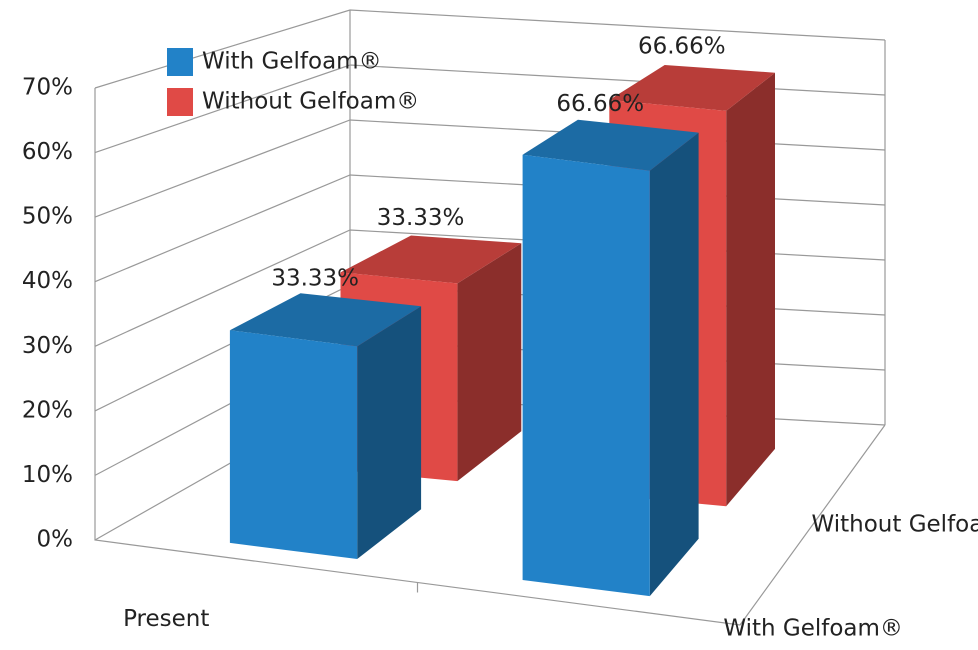  Describe the element at coordinates (813, 629) in the screenshot. I see `depth-label: With Gelfoam®` at that location.